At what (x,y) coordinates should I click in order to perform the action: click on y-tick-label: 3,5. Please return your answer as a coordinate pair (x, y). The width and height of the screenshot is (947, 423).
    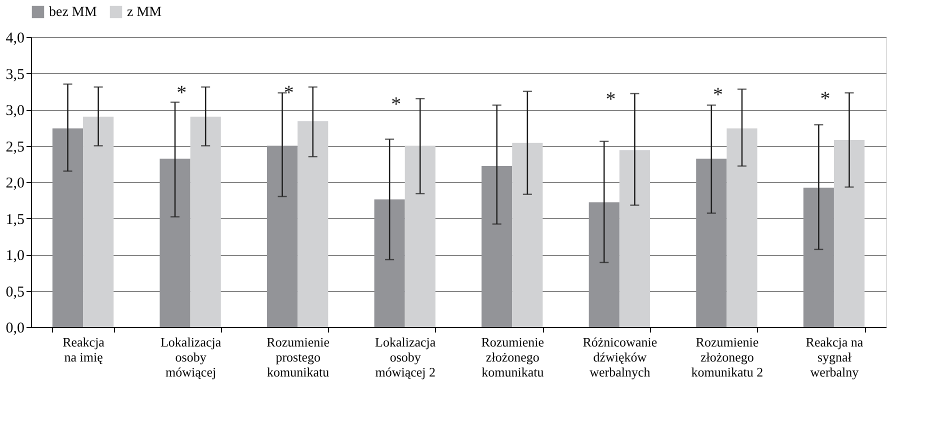
    Looking at the image, I should click on (15, 74).